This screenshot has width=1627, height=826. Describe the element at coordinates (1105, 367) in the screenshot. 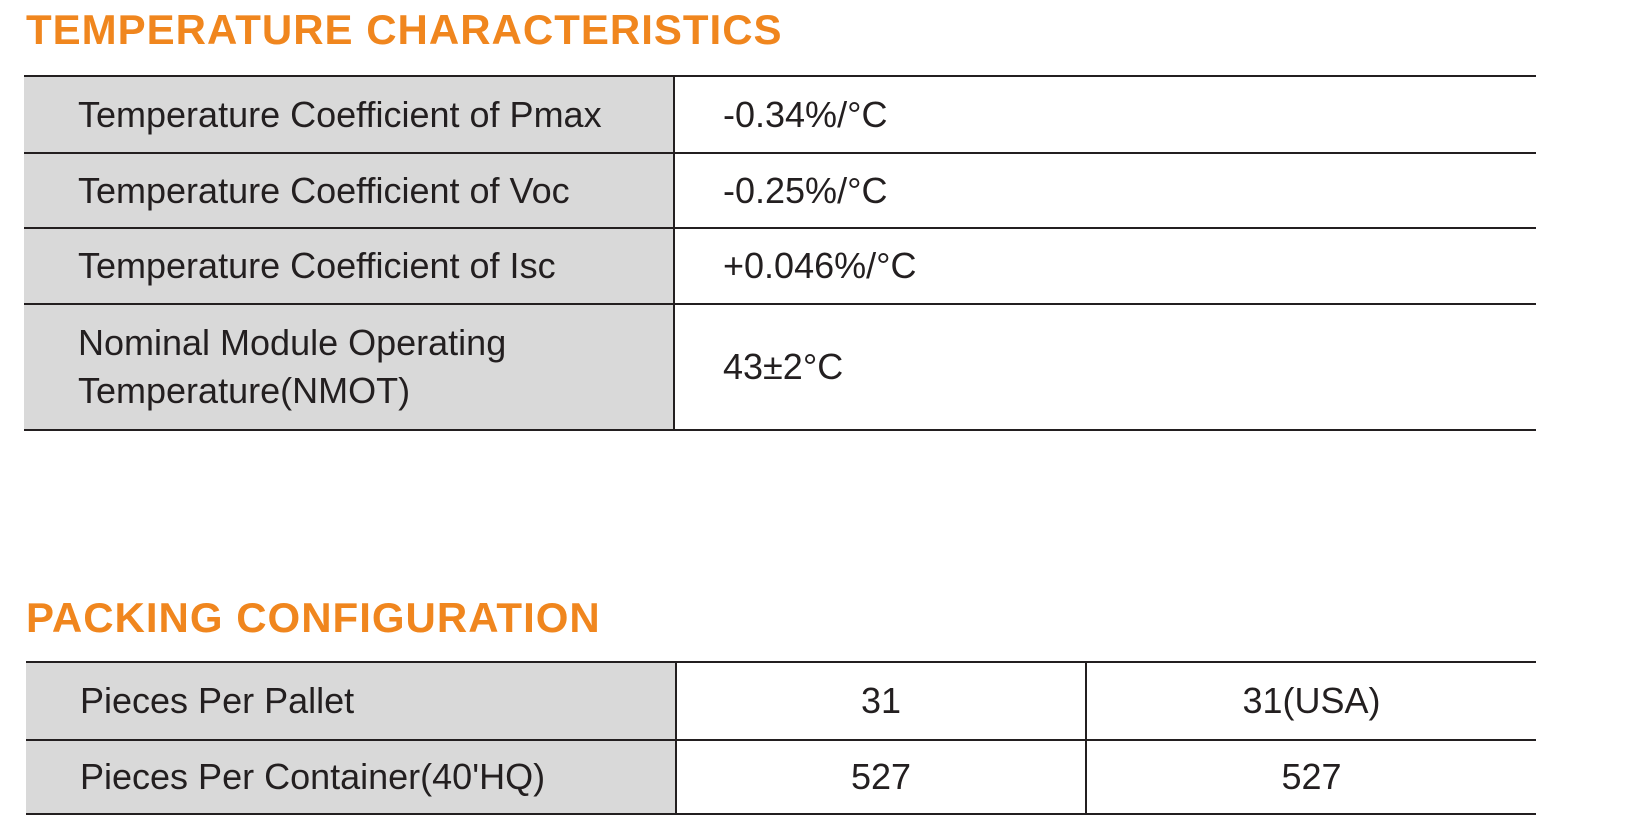

I see `value: 43±2°C` at that location.